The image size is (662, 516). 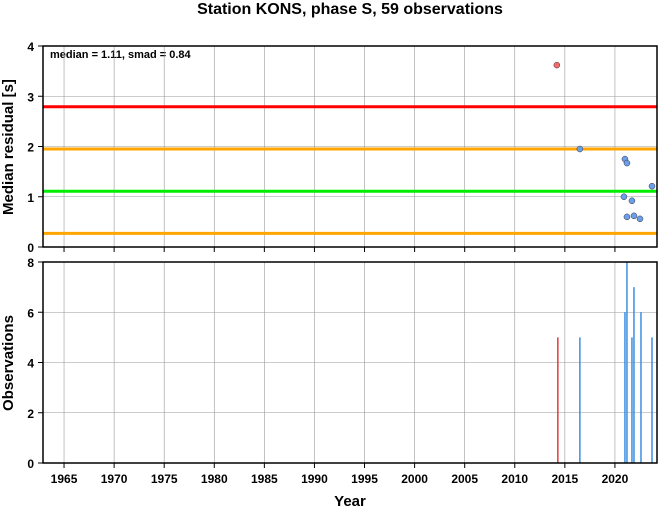 I want to click on y-tick-label: 1, so click(x=30, y=198).